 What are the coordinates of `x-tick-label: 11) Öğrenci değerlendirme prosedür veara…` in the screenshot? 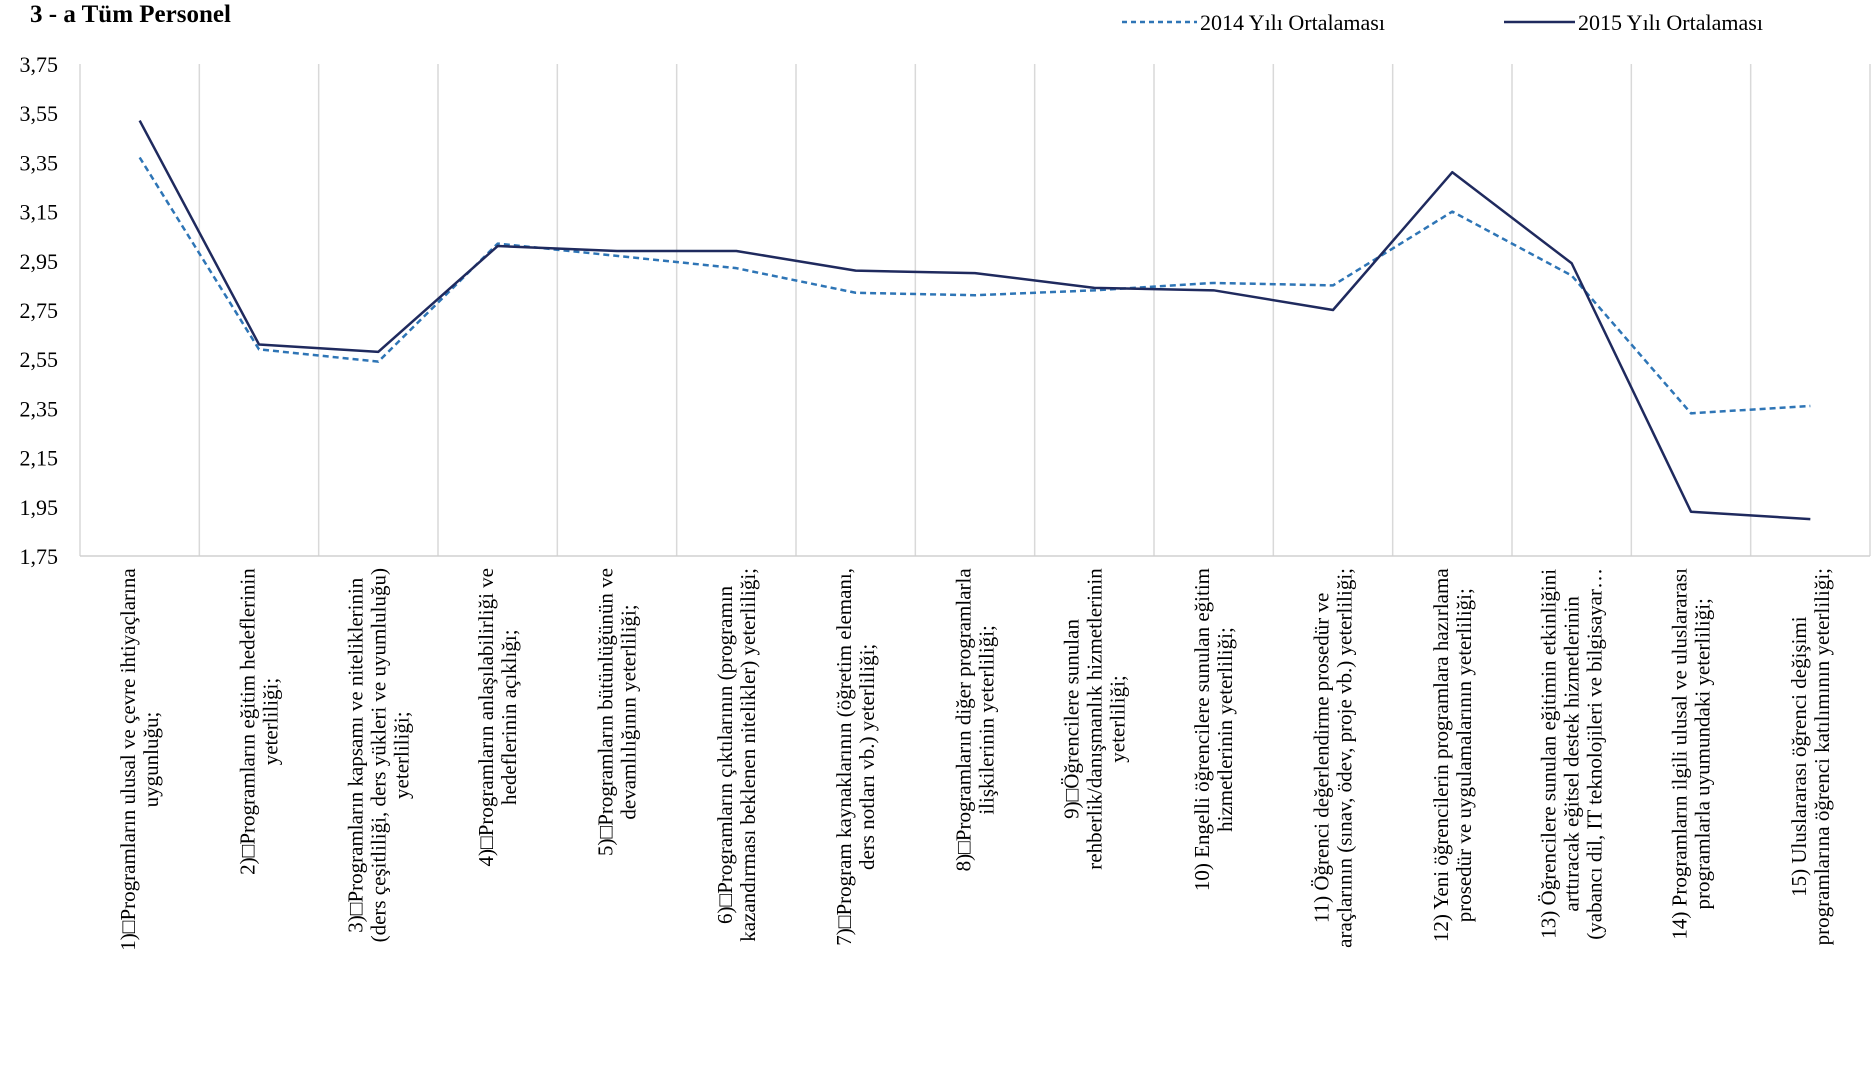 It's located at (1333, 758).